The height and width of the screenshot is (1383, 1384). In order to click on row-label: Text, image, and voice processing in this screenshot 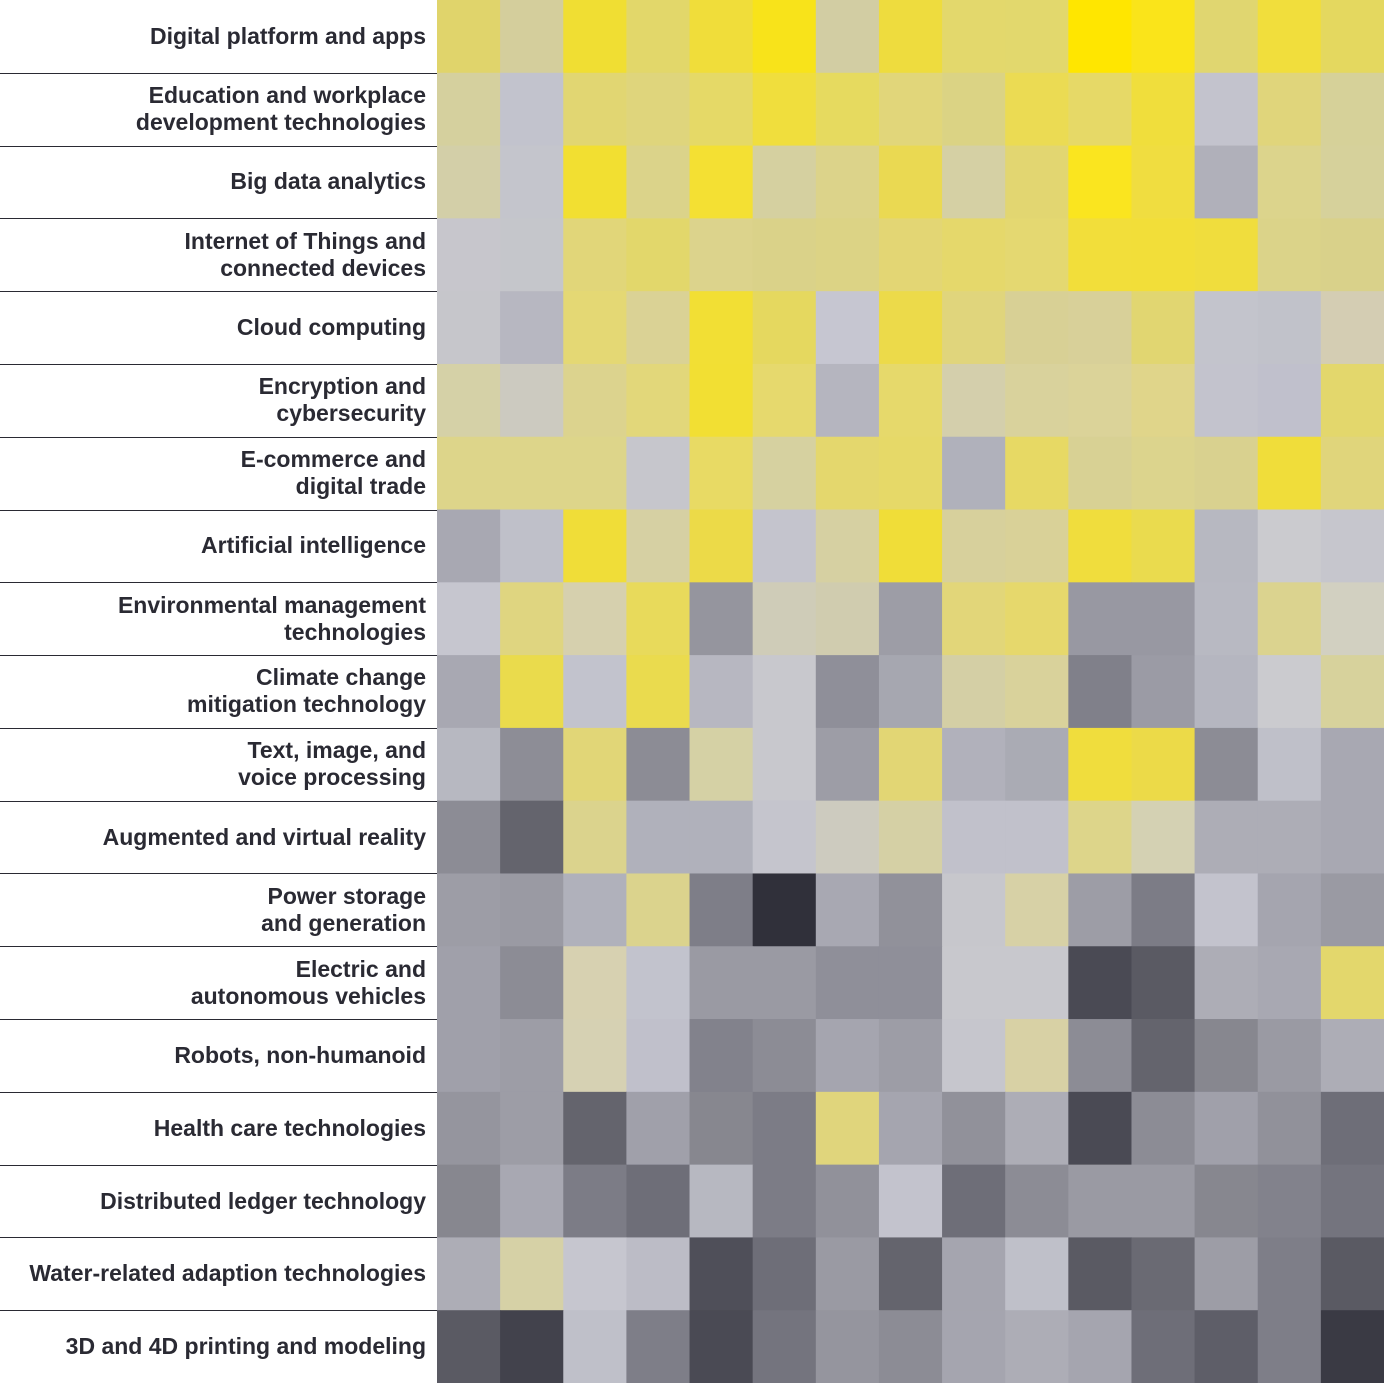, I will do `click(332, 764)`.